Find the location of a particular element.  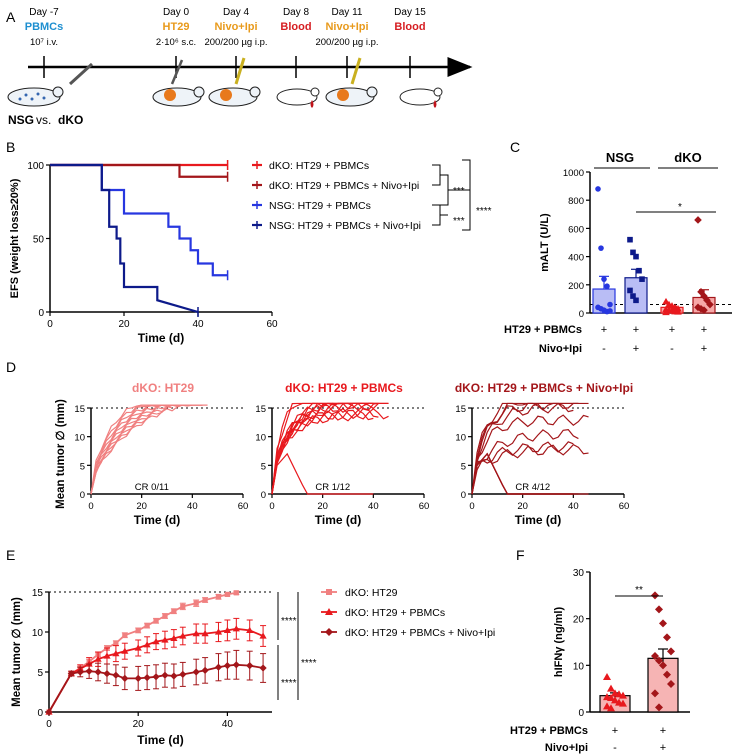

chart-d-y-label: Mean tumor ∅ (mm) is located at coordinates (61, 454).